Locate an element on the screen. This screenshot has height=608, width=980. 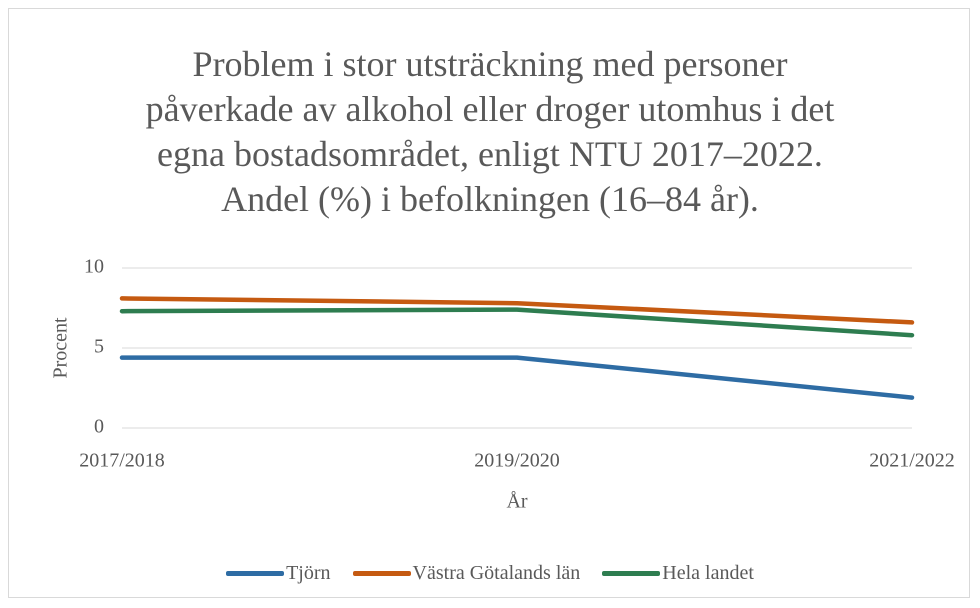
legend-item: Tjörn is located at coordinates (278, 573).